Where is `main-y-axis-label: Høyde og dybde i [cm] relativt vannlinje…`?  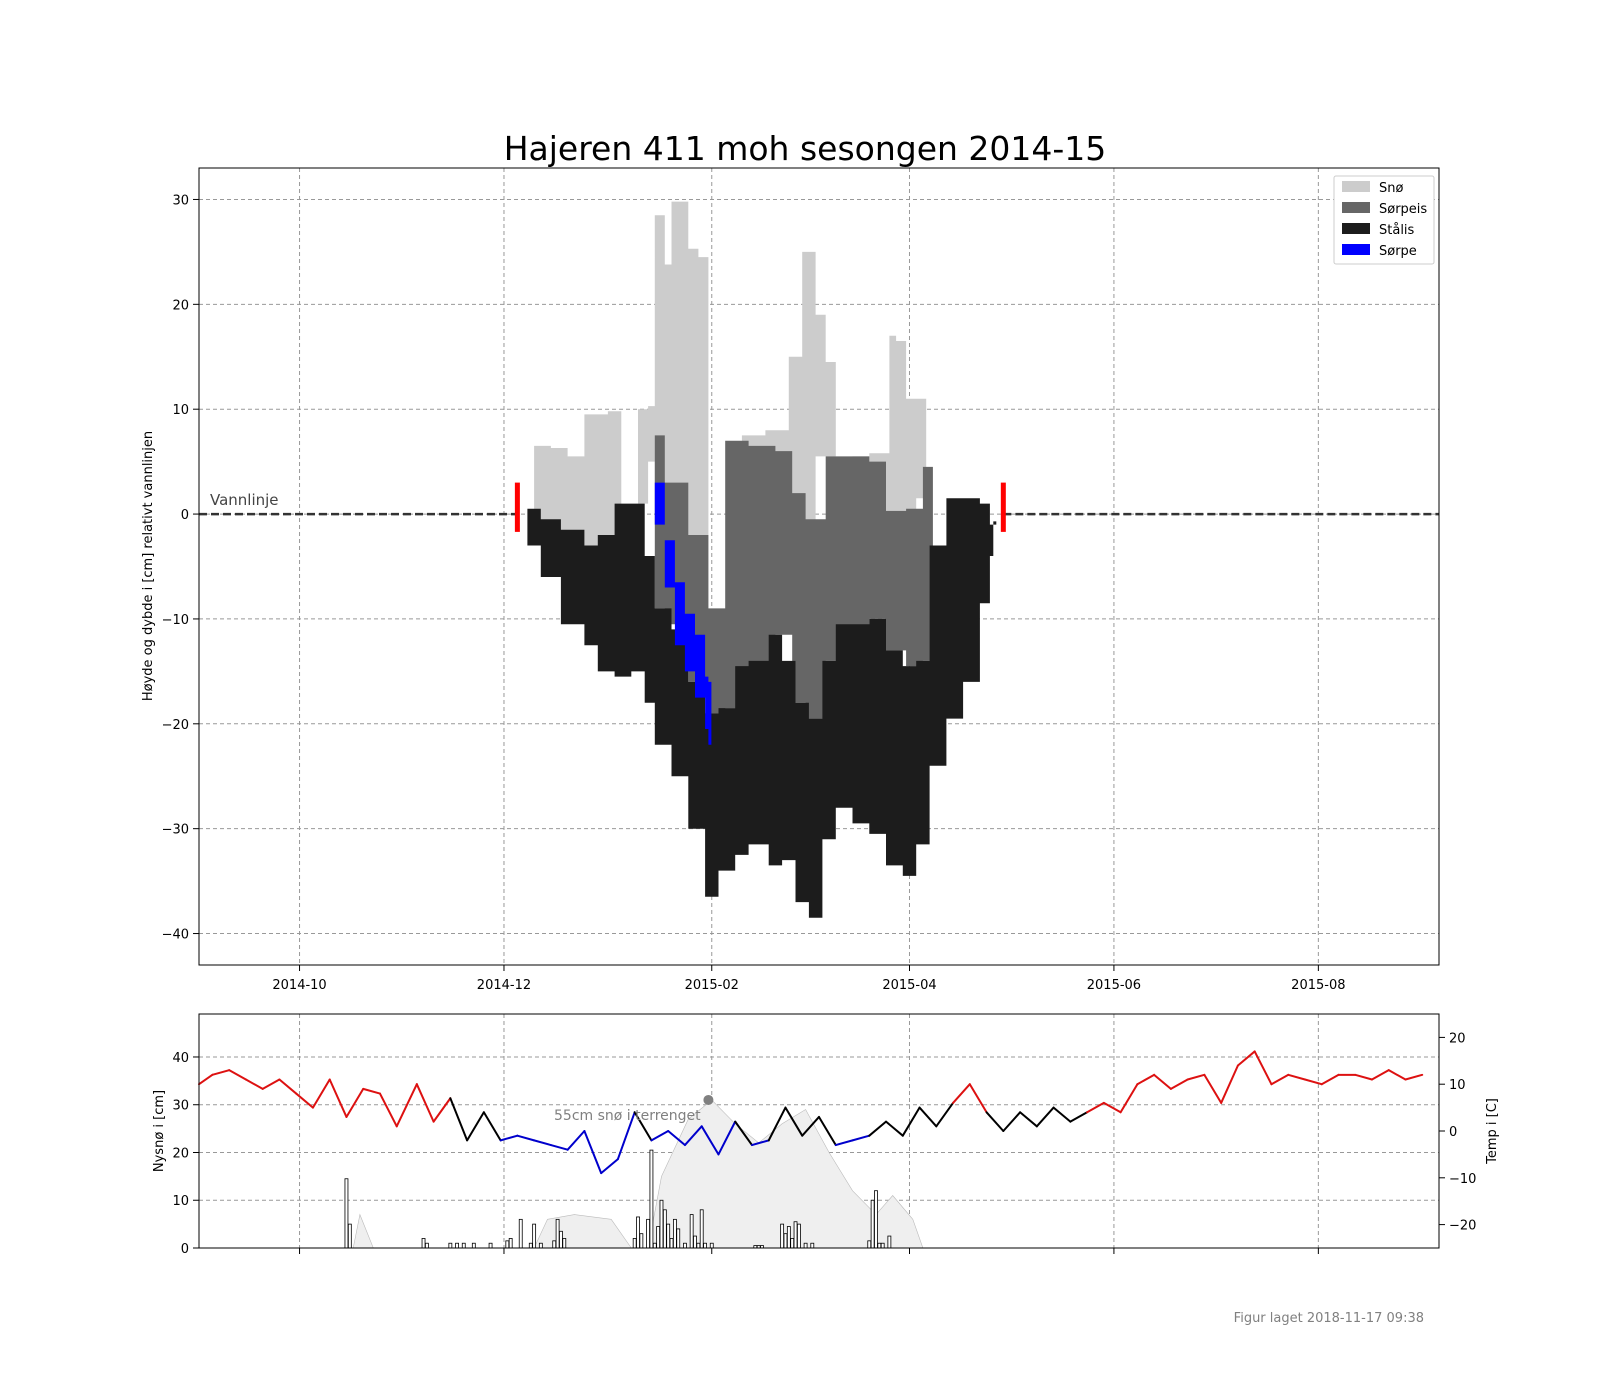
main-y-axis-label: Høyde og dybde i [cm] relativt vannlinje… is located at coordinates (148, 566).